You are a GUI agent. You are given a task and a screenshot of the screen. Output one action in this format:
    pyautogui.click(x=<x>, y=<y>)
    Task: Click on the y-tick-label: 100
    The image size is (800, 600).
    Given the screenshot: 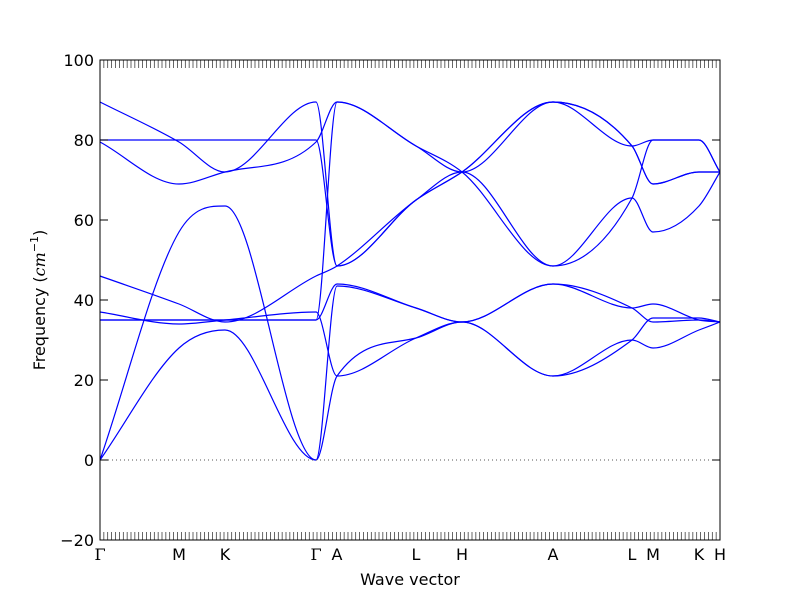 What is the action you would take?
    pyautogui.click(x=78, y=60)
    